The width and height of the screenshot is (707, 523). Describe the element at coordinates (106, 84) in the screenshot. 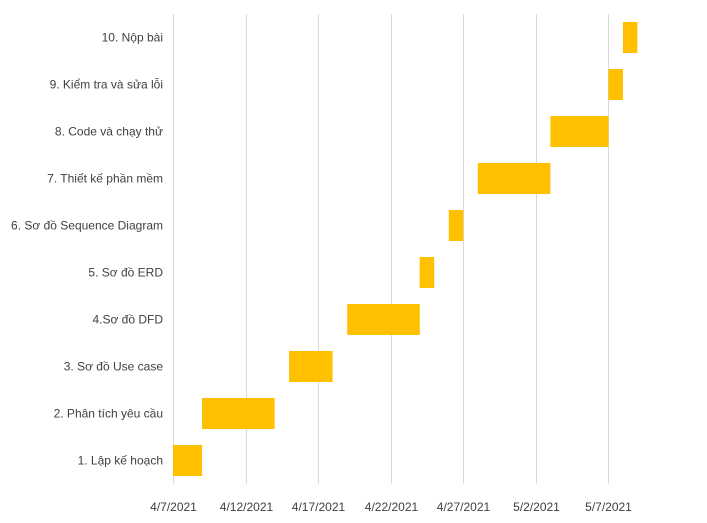

I see `task-label: 9. Kiểm tra và sửa lỗi` at that location.